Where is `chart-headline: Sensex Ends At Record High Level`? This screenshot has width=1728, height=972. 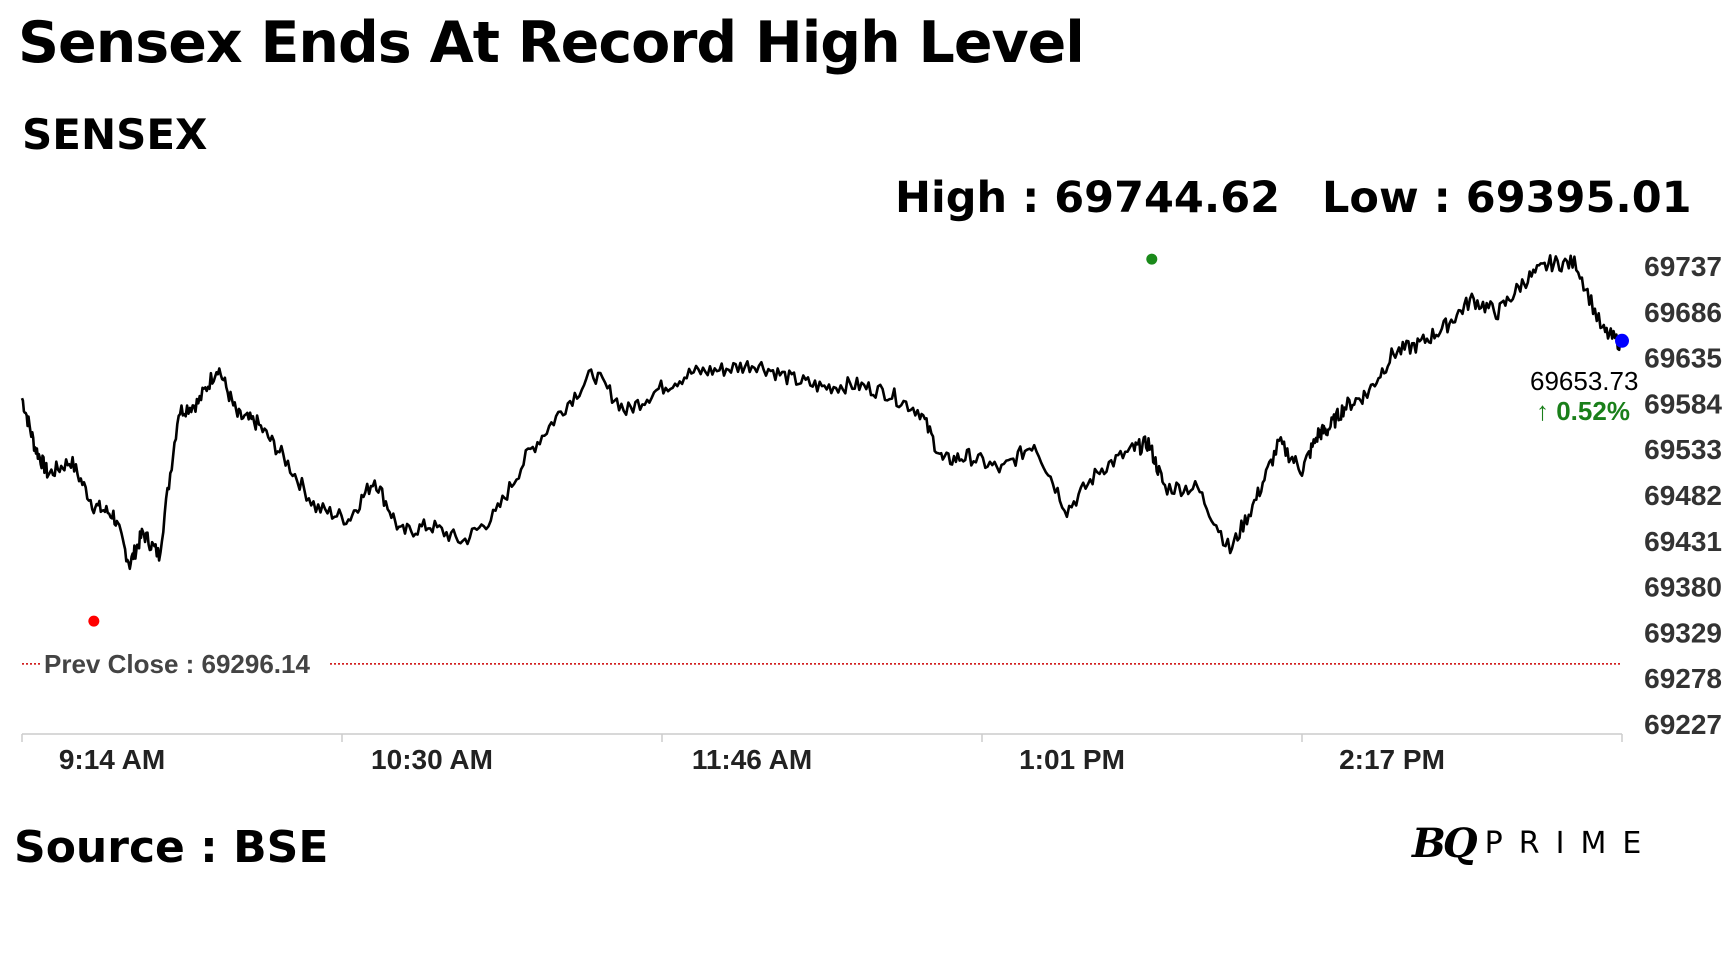
chart-headline: Sensex Ends At Record High Level is located at coordinates (551, 43).